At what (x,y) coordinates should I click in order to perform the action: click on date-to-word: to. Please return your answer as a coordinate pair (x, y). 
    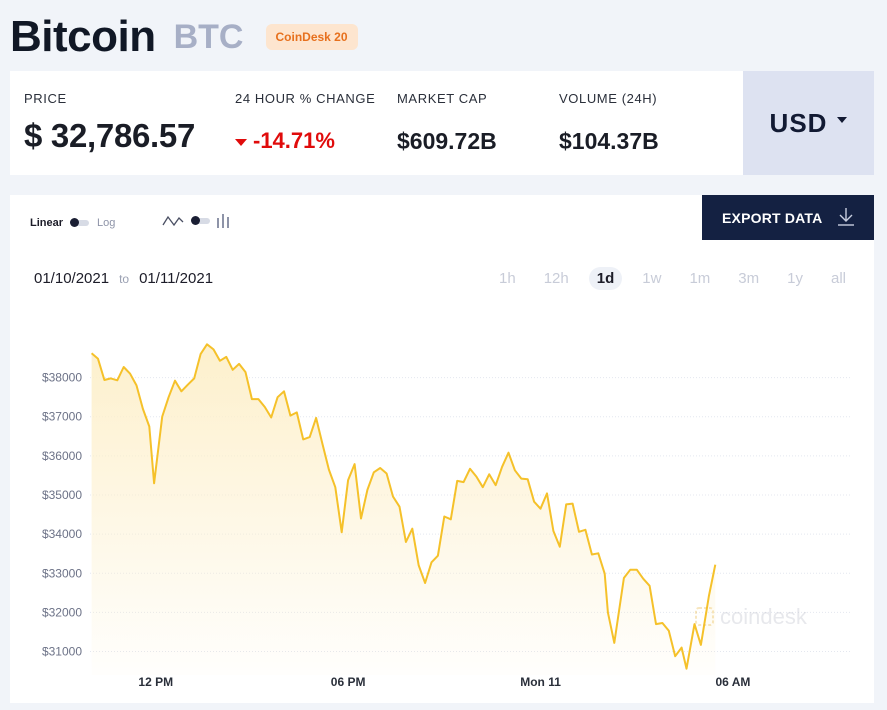
    Looking at the image, I should click on (124, 278).